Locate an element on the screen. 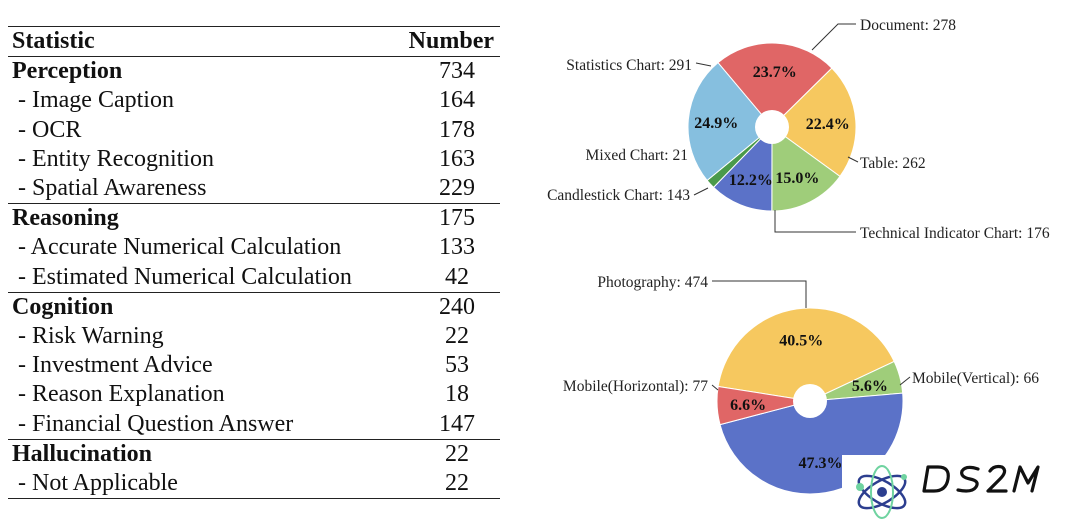 This screenshot has width=1080, height=530. slice-percent-label: 22.4% is located at coordinates (828, 124).